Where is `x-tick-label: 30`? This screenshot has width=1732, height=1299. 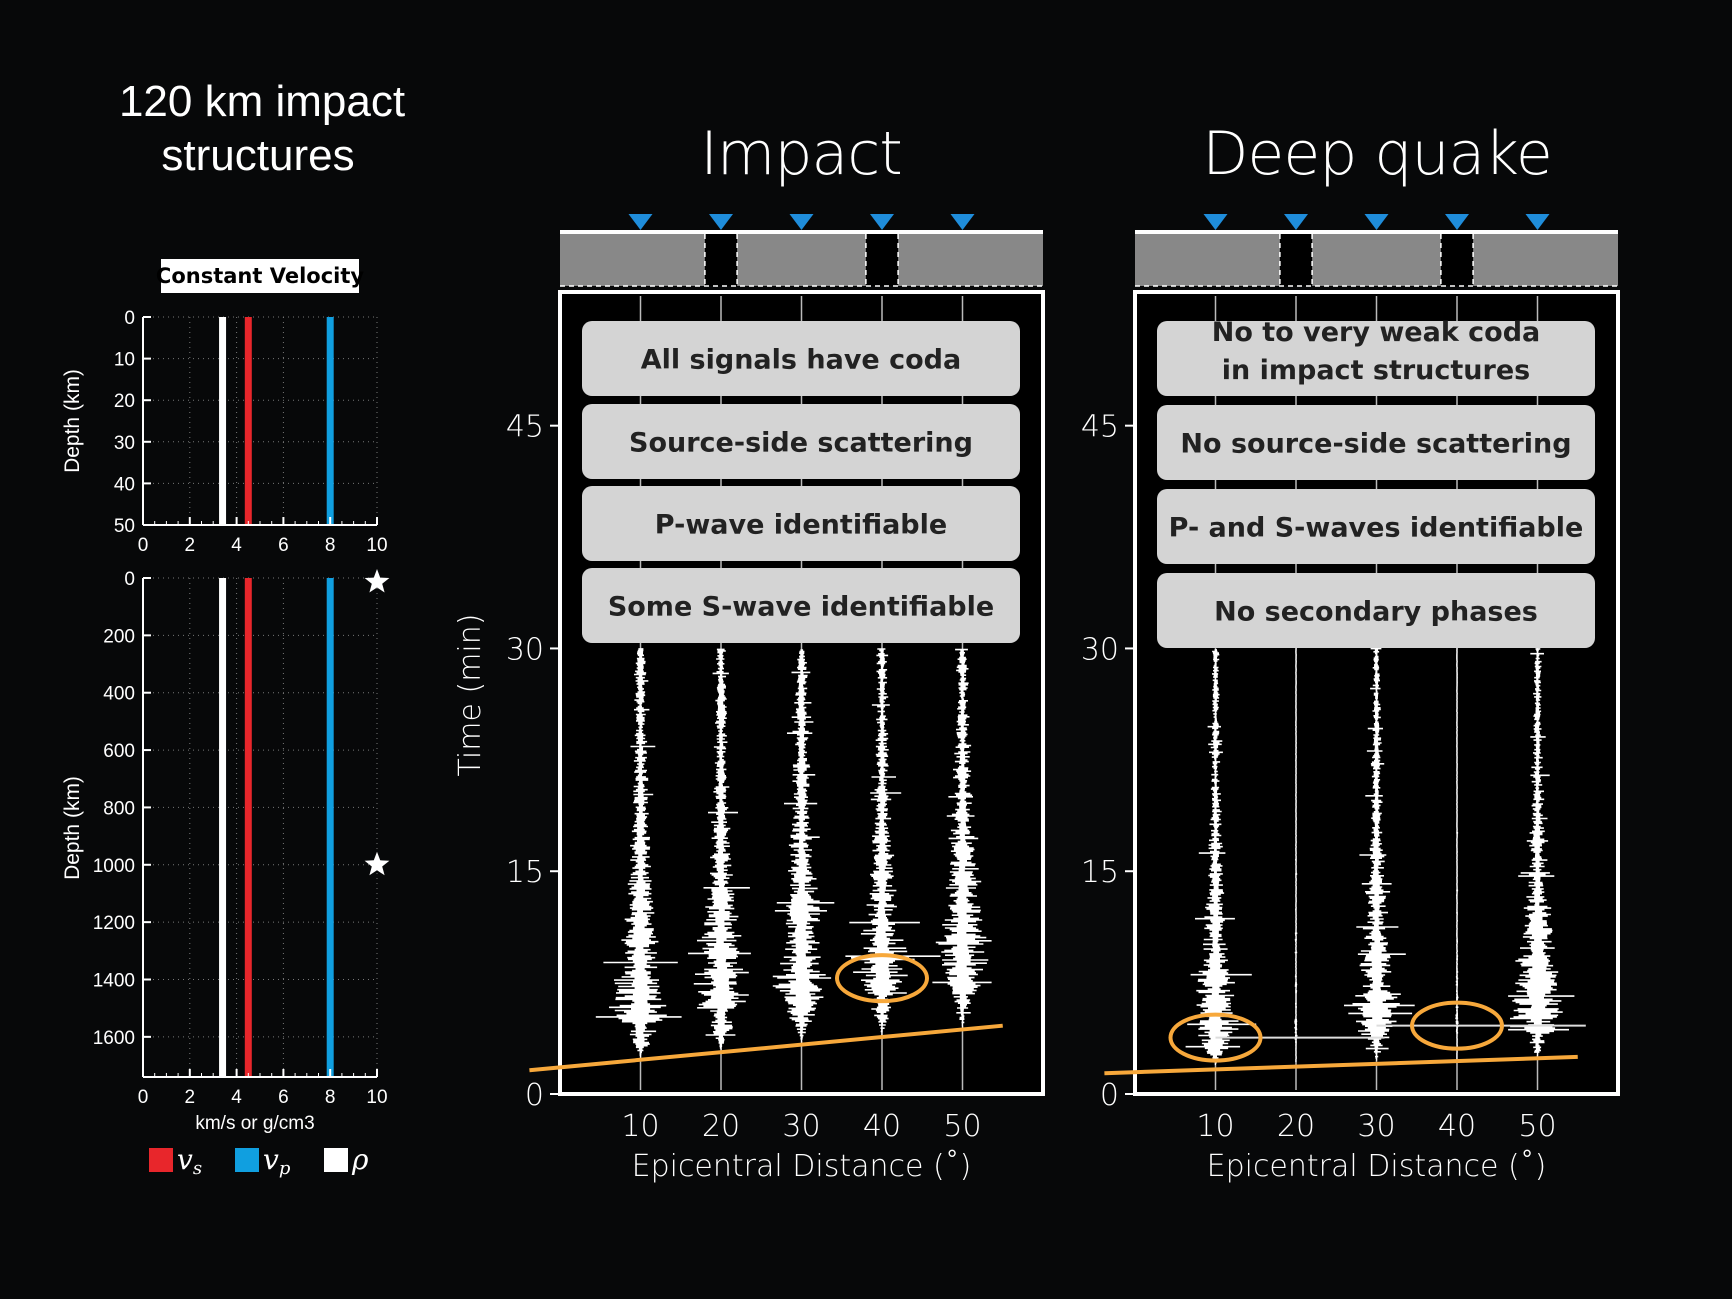 x-tick-label: 30 is located at coordinates (1376, 1126).